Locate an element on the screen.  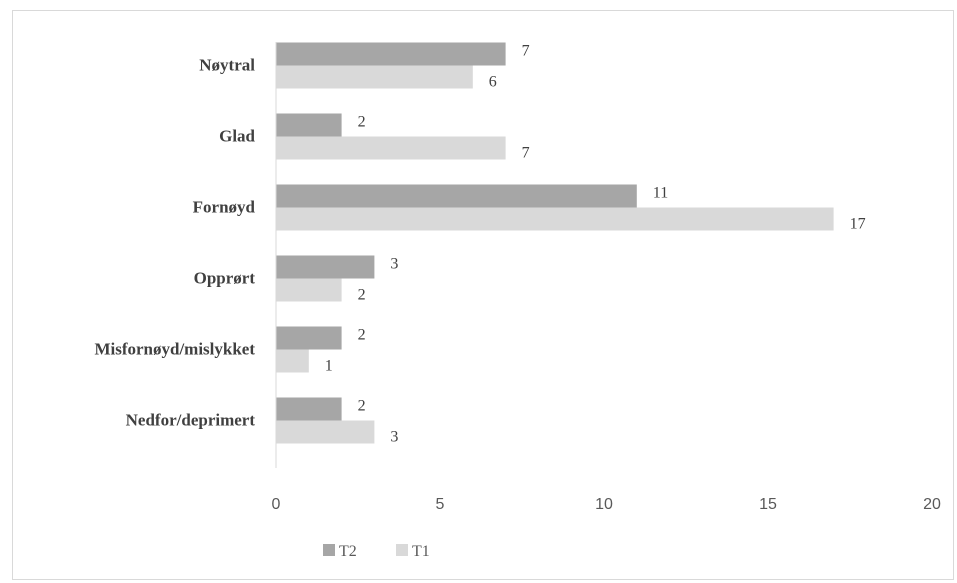
category-label: Opprørt is located at coordinates (225, 277).